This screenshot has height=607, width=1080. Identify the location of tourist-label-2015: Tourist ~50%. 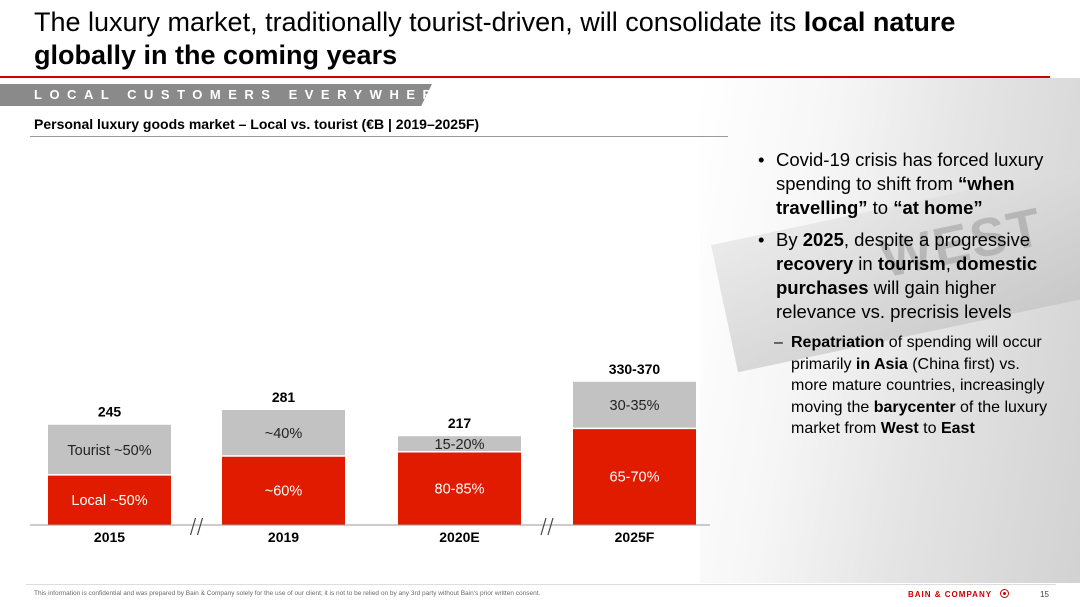
(109, 451).